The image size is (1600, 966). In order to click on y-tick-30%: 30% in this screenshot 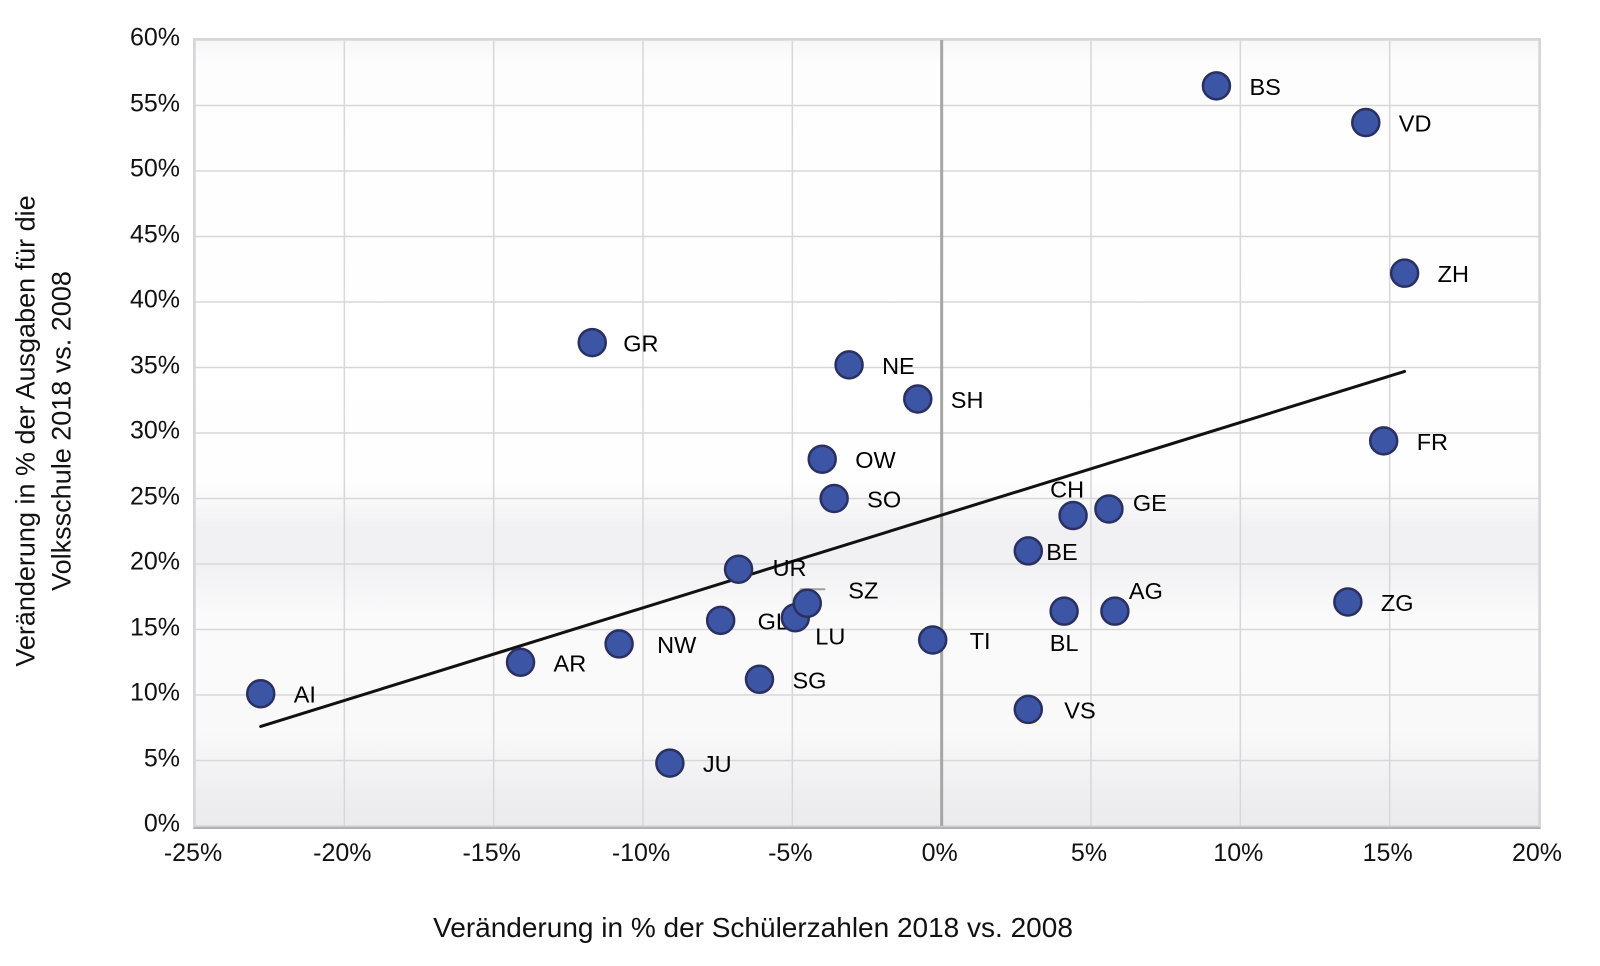, I will do `click(154, 430)`.